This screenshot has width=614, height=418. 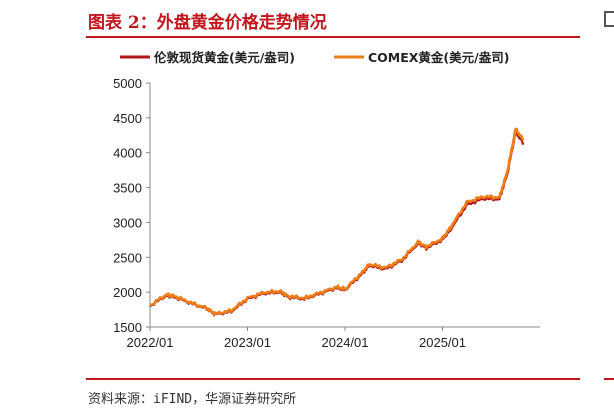 What do you see at coordinates (127, 188) in the screenshot?
I see `y-tick-label: 3500` at bounding box center [127, 188].